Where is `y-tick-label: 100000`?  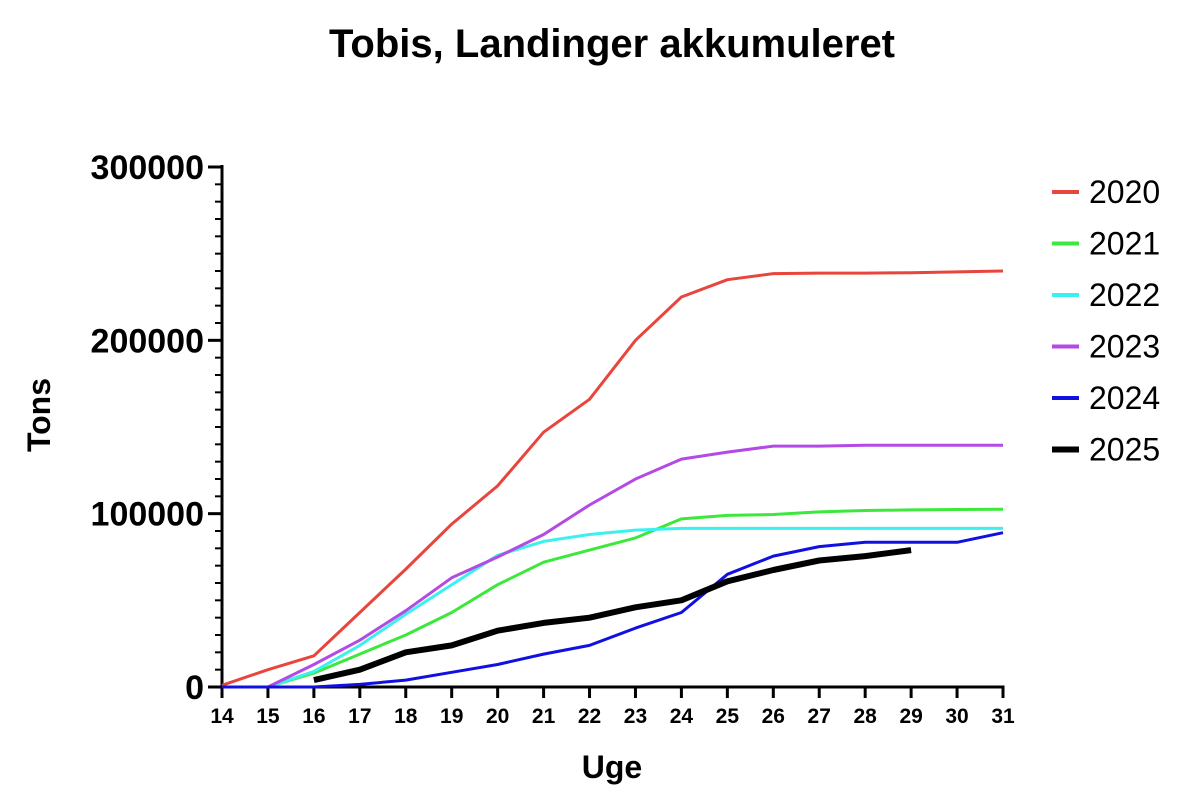
y-tick-label: 100000 is located at coordinates (147, 515).